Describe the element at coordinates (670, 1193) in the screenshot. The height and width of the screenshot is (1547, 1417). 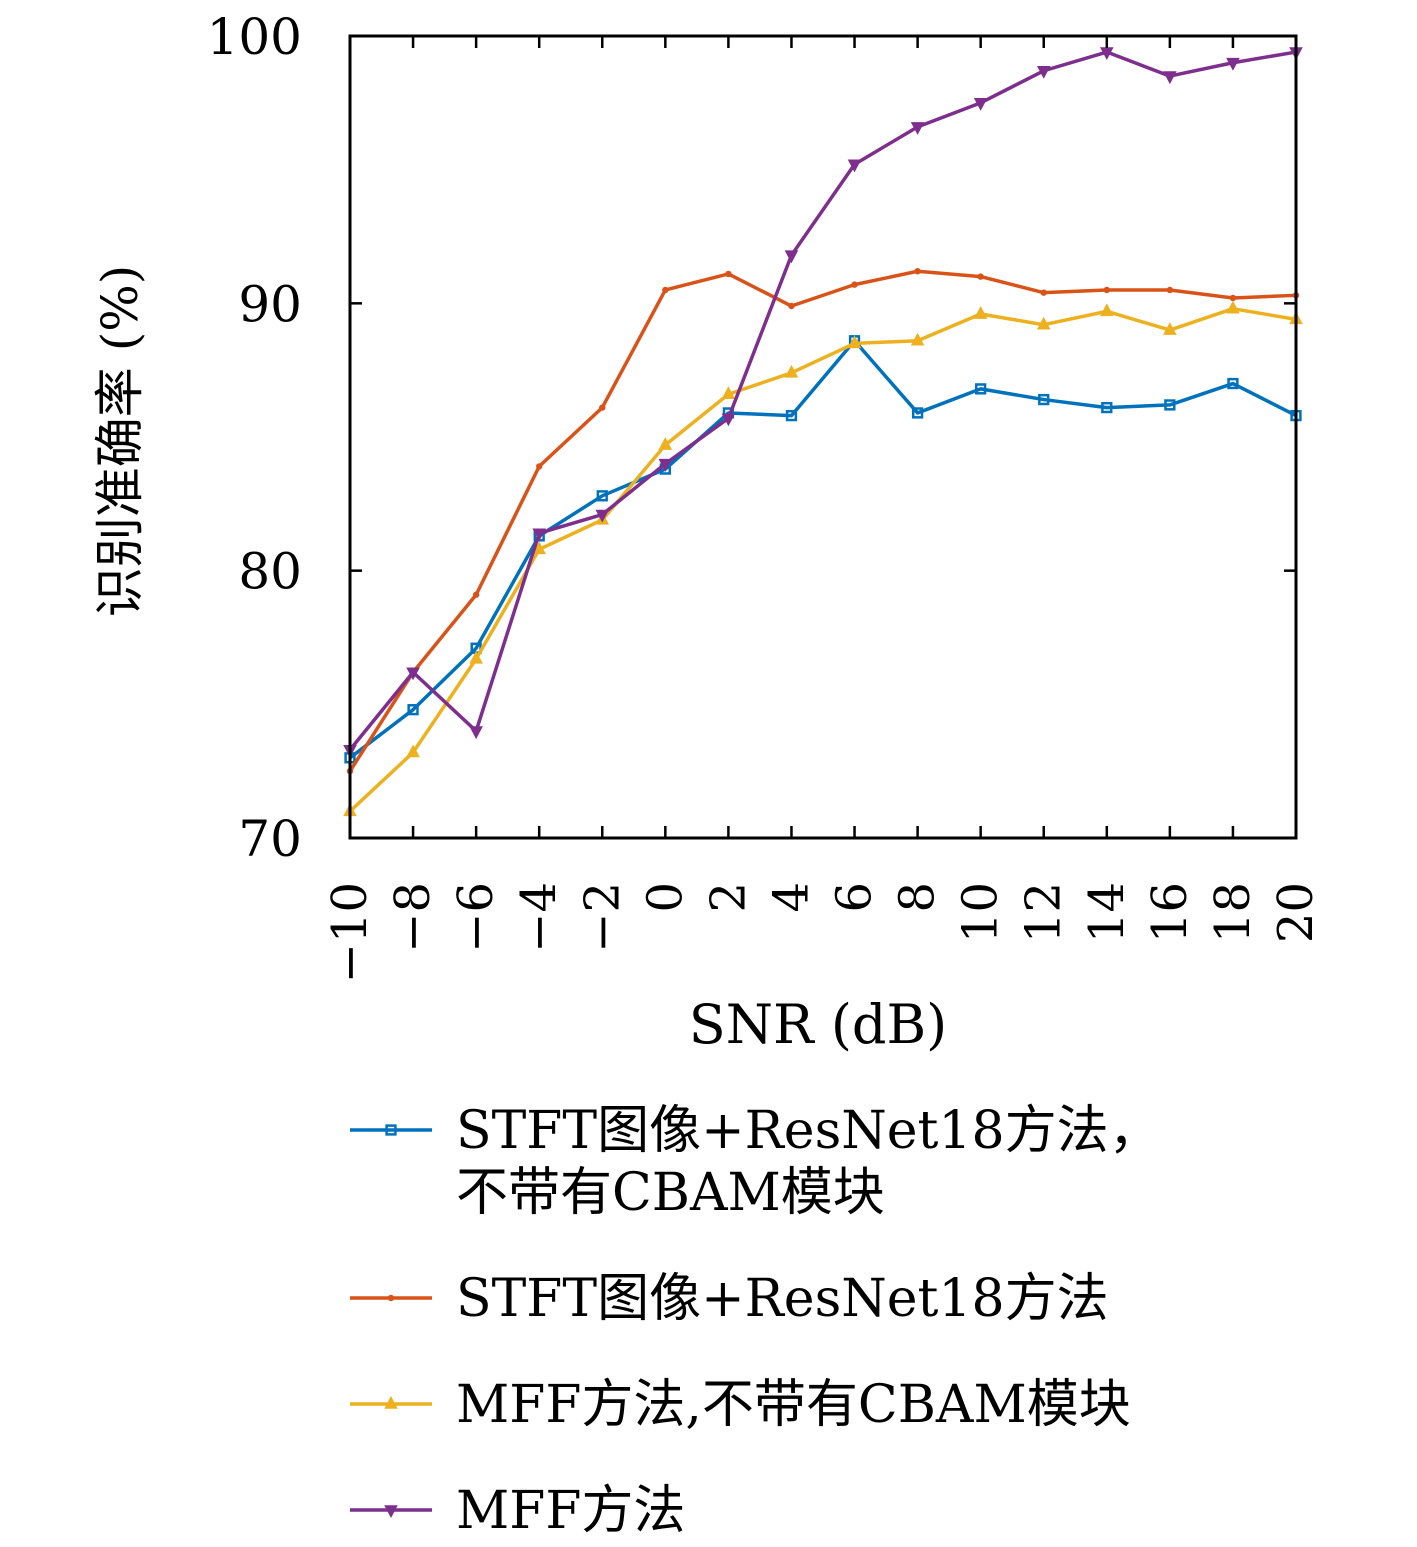
I see `legend-label: 不带有CBAM模块` at that location.